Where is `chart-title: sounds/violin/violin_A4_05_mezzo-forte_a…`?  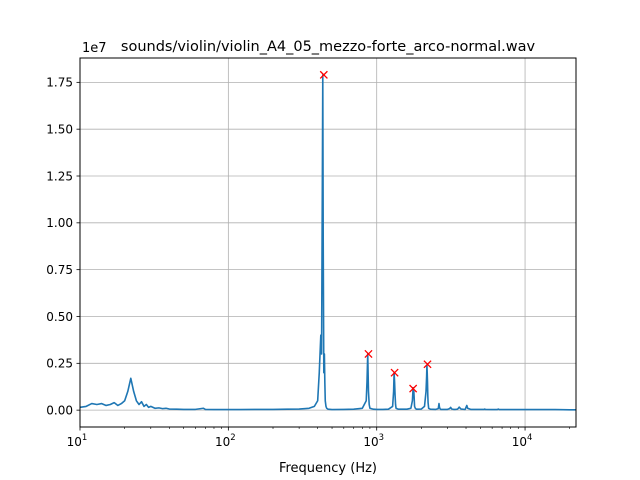 chart-title: sounds/violin/violin_A4_05_mezzo-forte_a… is located at coordinates (328, 47).